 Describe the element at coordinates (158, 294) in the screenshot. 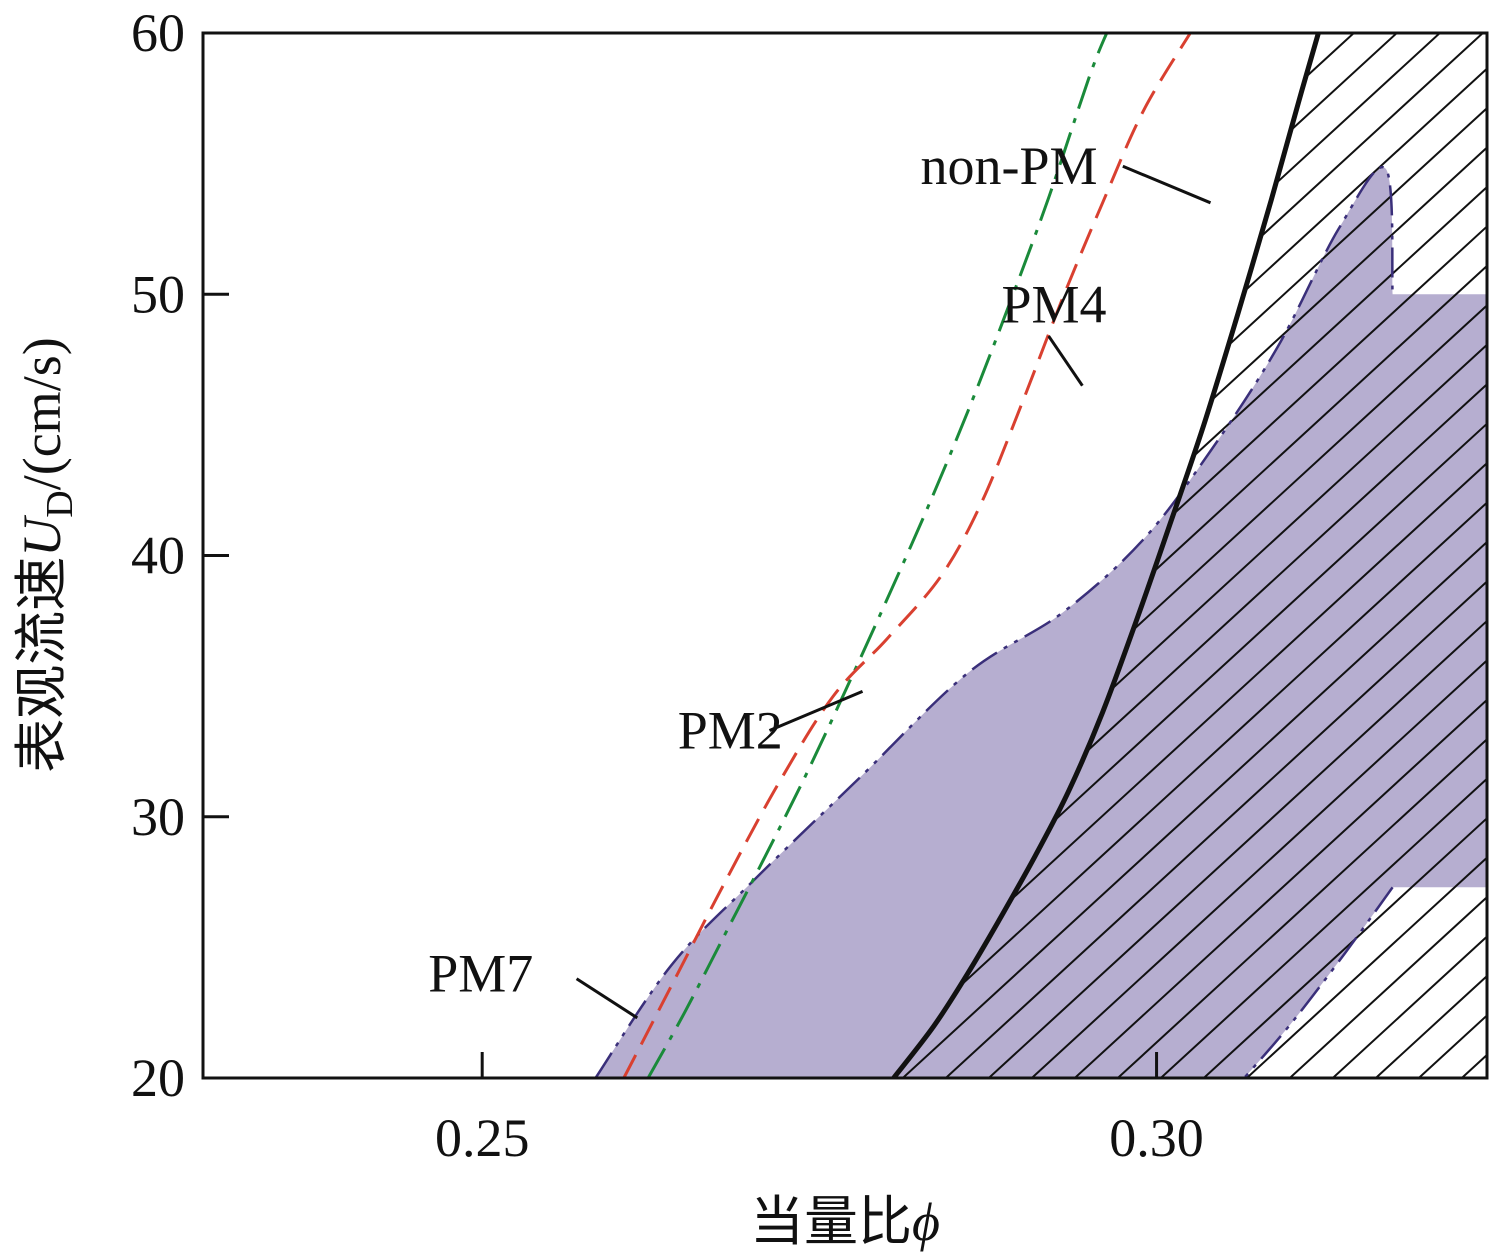

I see `y-tick-label: 50` at that location.